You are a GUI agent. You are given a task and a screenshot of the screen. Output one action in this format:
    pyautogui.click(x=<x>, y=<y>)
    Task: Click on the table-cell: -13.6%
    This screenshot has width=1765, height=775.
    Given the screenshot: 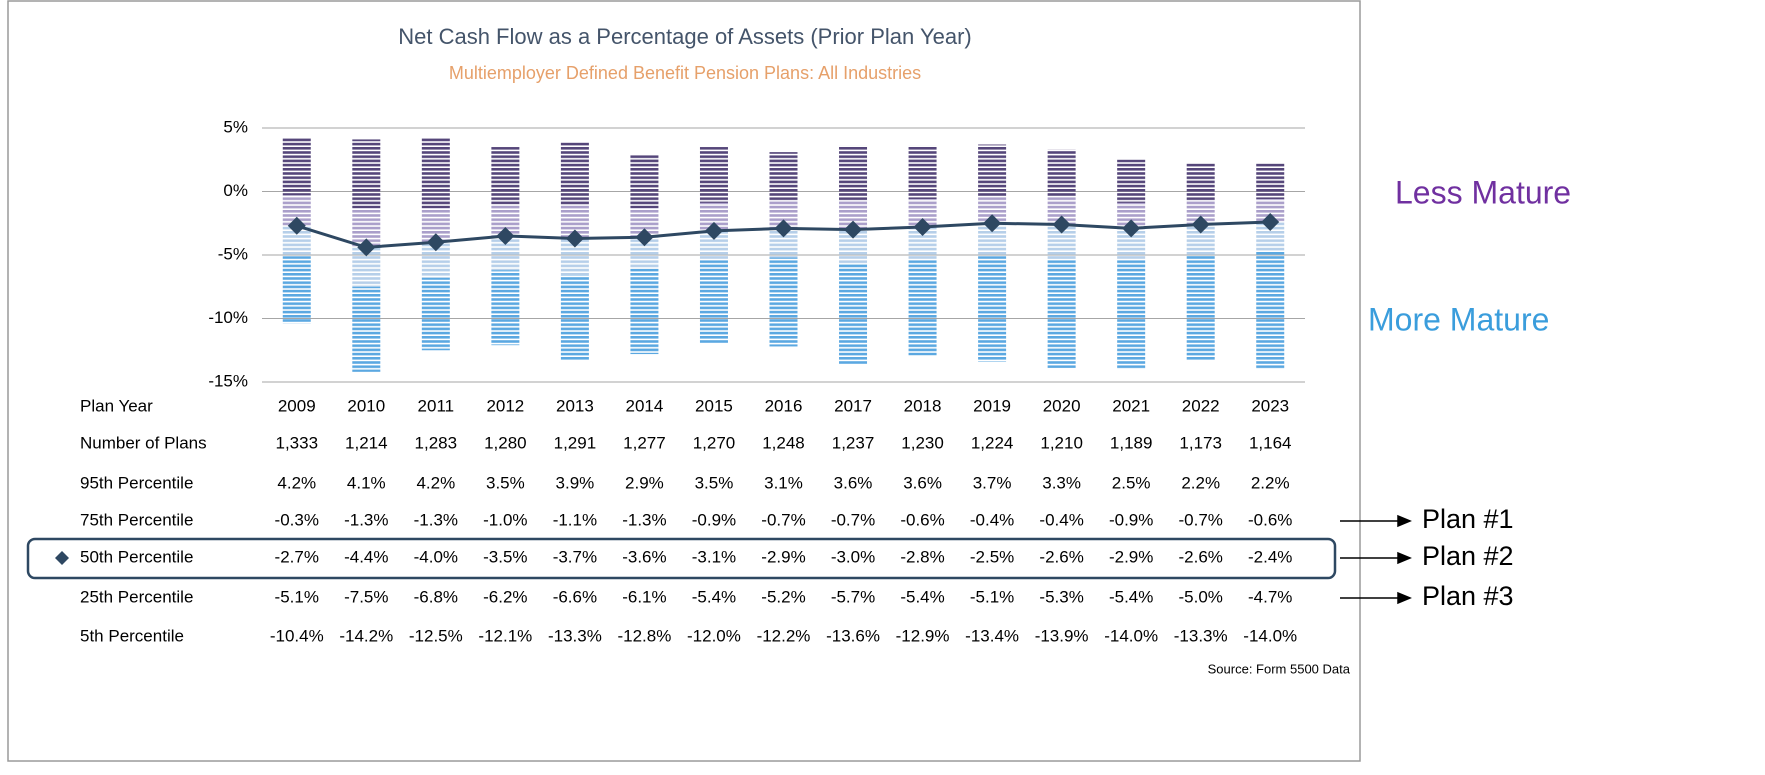 What is the action you would take?
    pyautogui.click(x=853, y=635)
    